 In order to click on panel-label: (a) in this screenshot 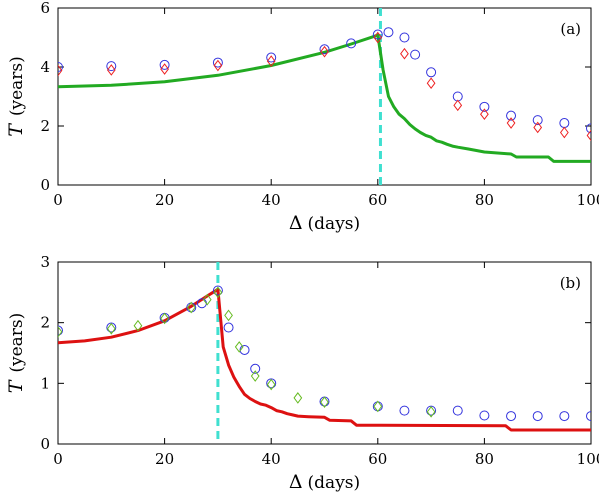, I will do `click(570, 29)`.